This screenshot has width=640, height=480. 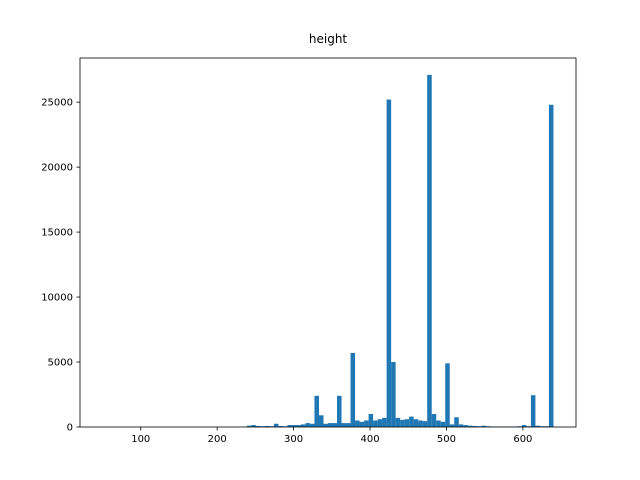 What do you see at coordinates (328, 39) in the screenshot?
I see `chart-title: height` at bounding box center [328, 39].